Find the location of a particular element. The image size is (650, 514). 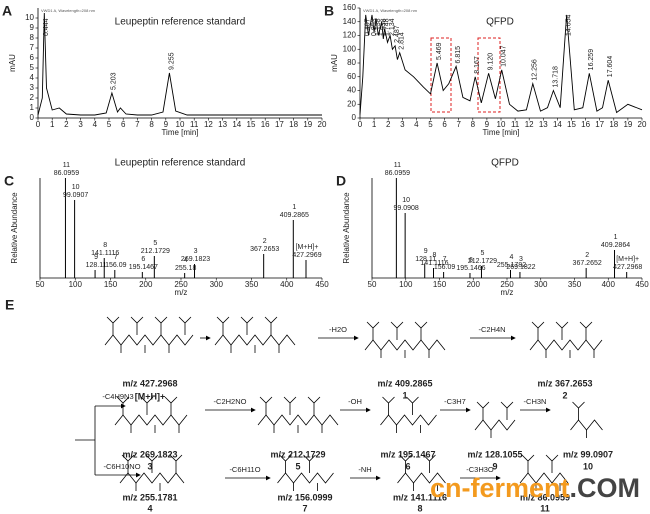

instrument-header: VWD1 A, Wavelength=208 nm is located at coordinates (68, 10).